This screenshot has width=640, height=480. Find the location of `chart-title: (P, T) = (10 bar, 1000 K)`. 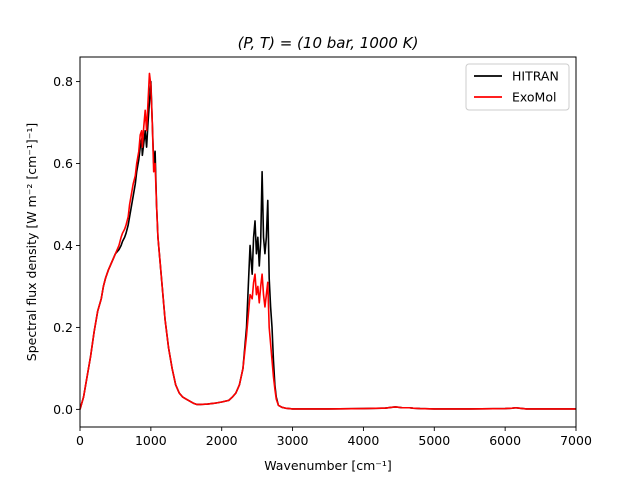

chart-title: (P, T) = (10 bar, 1000 K) is located at coordinates (328, 43).